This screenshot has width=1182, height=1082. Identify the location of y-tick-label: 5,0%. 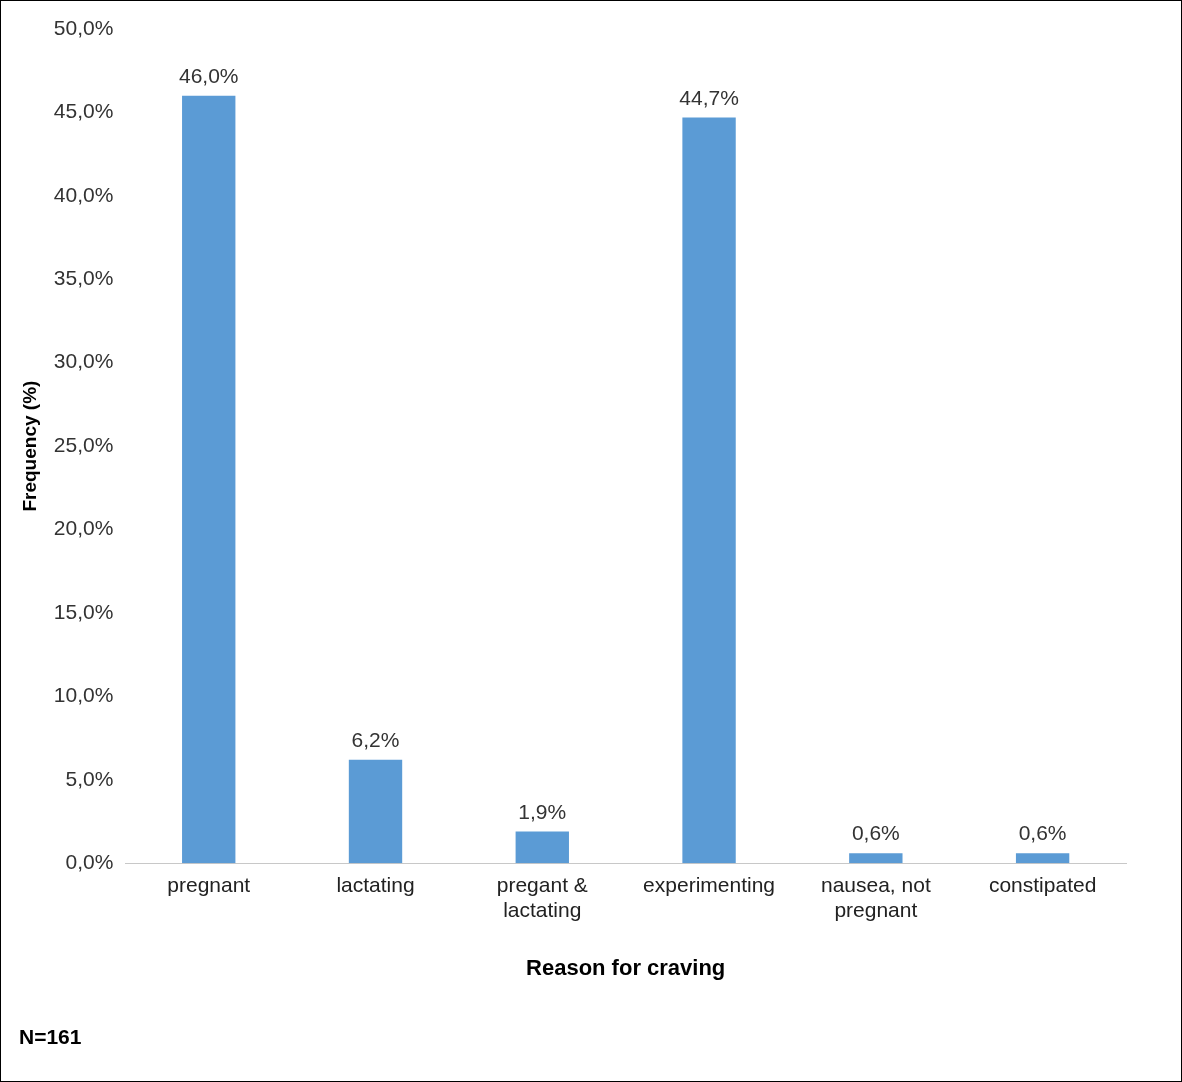
(89, 778).